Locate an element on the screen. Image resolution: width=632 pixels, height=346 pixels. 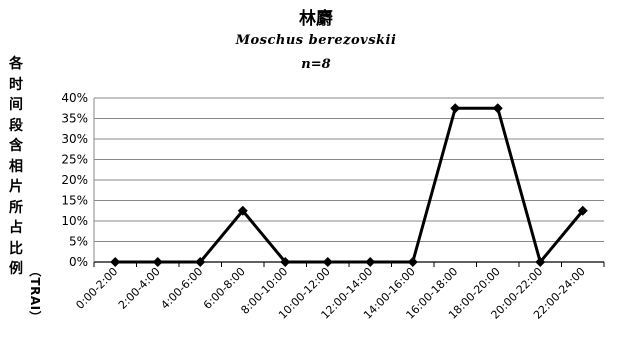
y-tick-label: 30% is located at coordinates (74, 139).